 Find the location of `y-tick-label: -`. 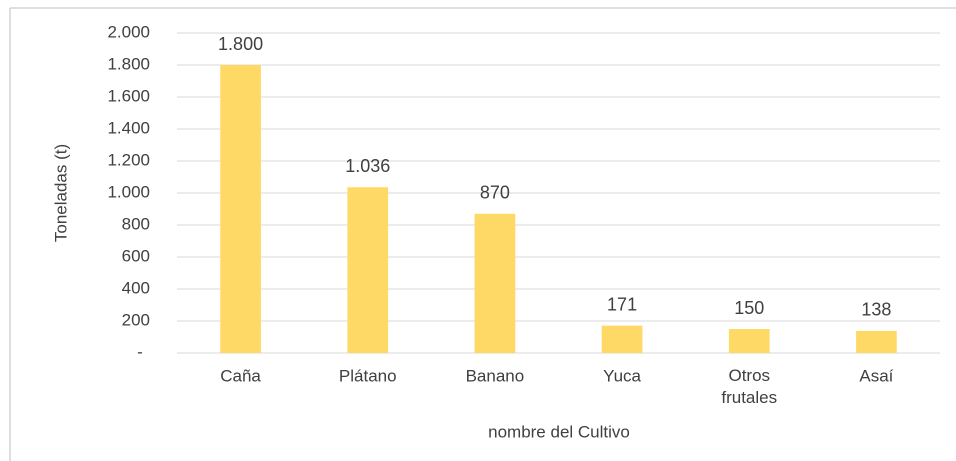

y-tick-label: - is located at coordinates (140, 351).